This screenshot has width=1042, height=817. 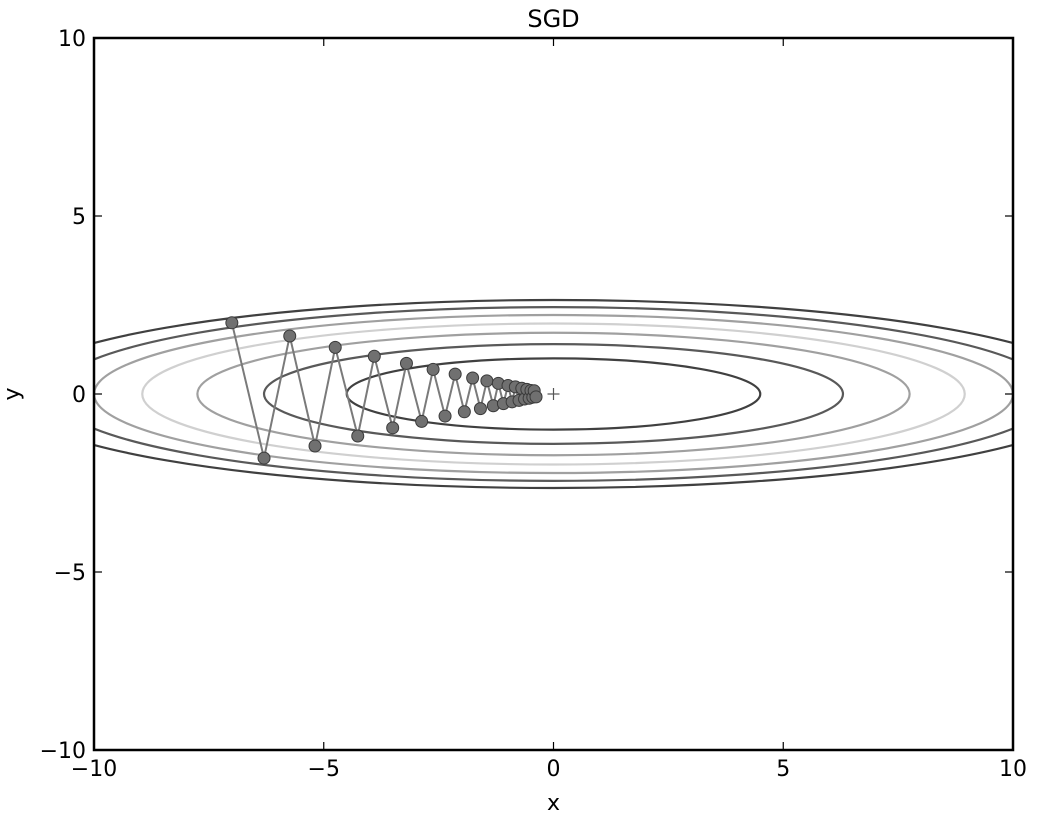 I want to click on x-tick-label: −5, so click(x=324, y=769).